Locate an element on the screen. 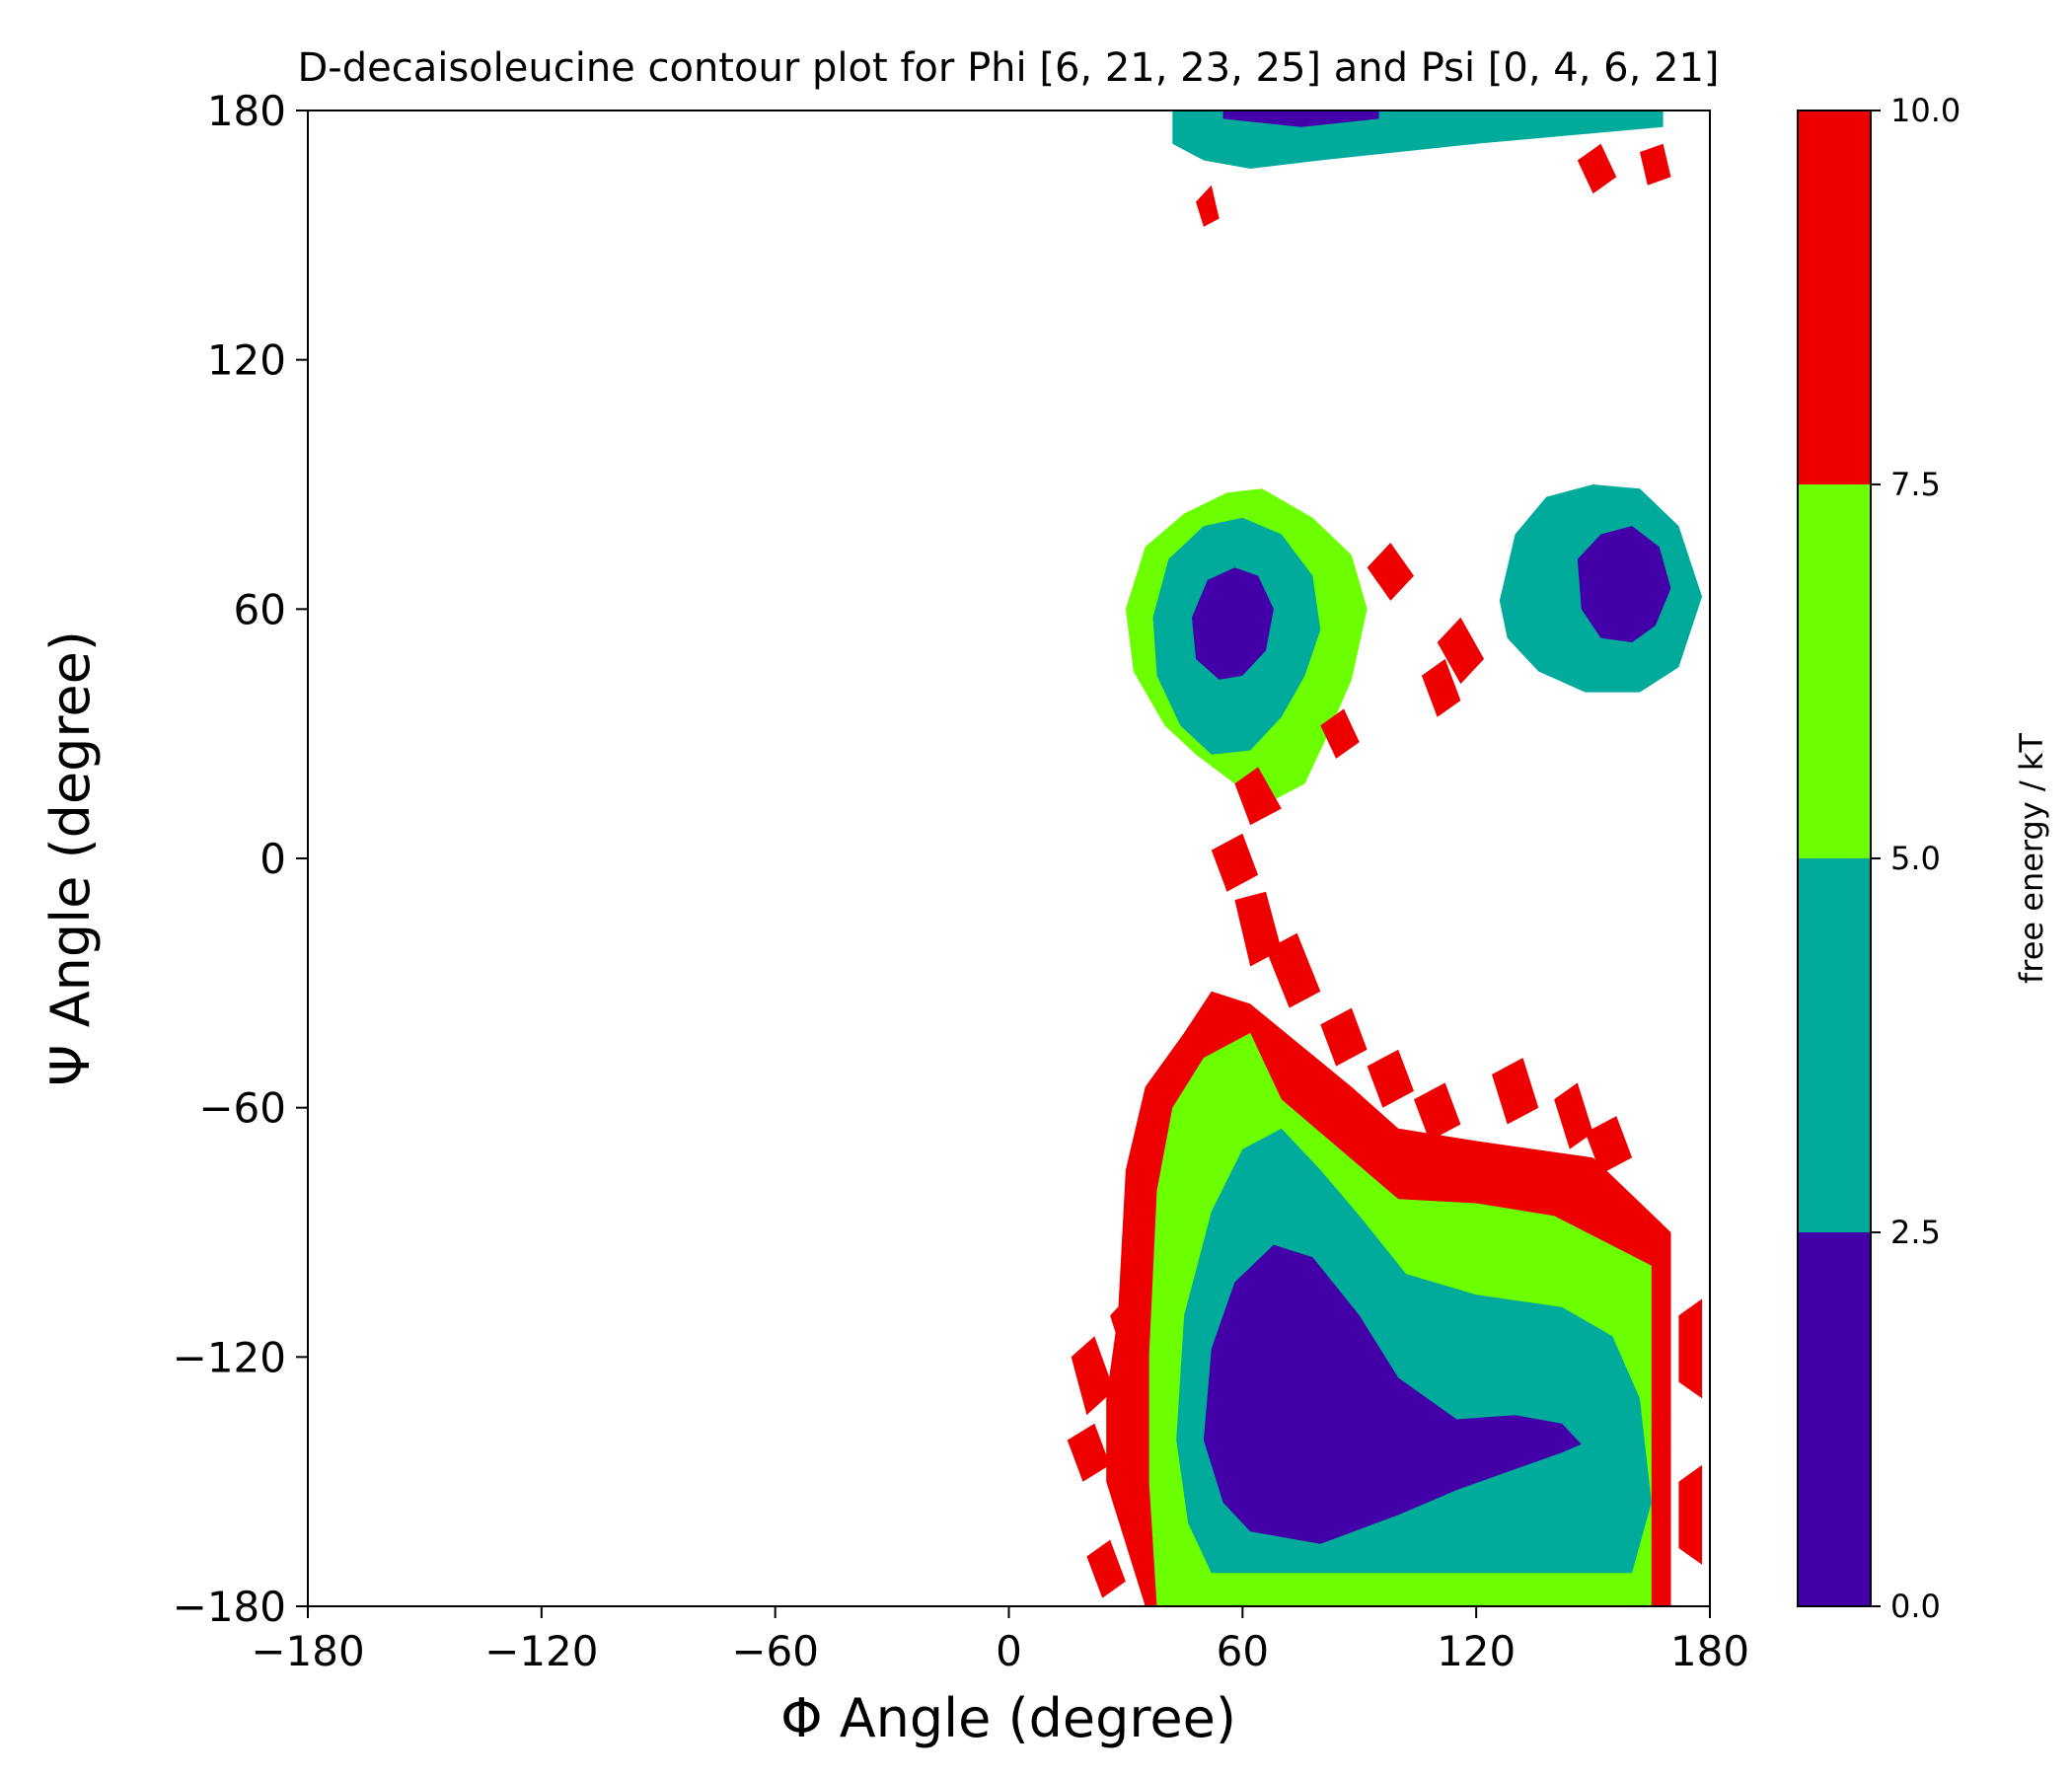 The image size is (2072, 1776). x-tick-label: 120 is located at coordinates (1477, 1651).